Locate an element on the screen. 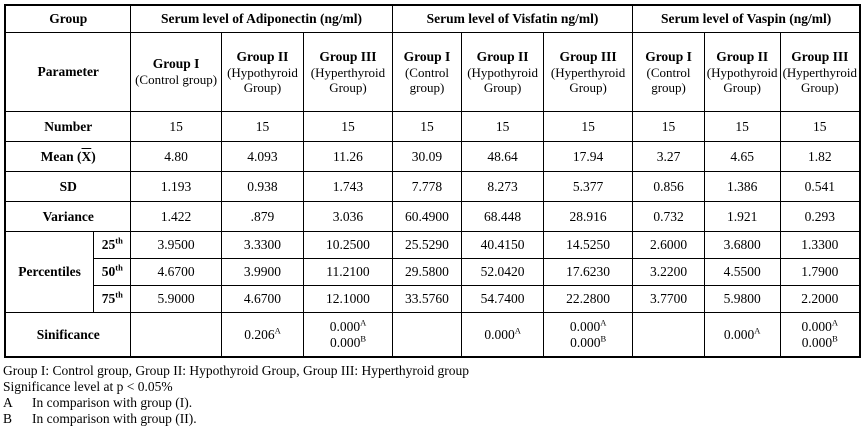 Image resolution: width=861 pixels, height=427 pixels. value-cell: 2.6000 is located at coordinates (668, 245).